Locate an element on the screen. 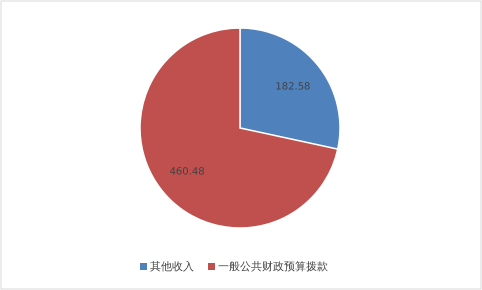 The height and width of the screenshot is (290, 482). legend-label: 一般公共财政预算拨款 is located at coordinates (273, 266).